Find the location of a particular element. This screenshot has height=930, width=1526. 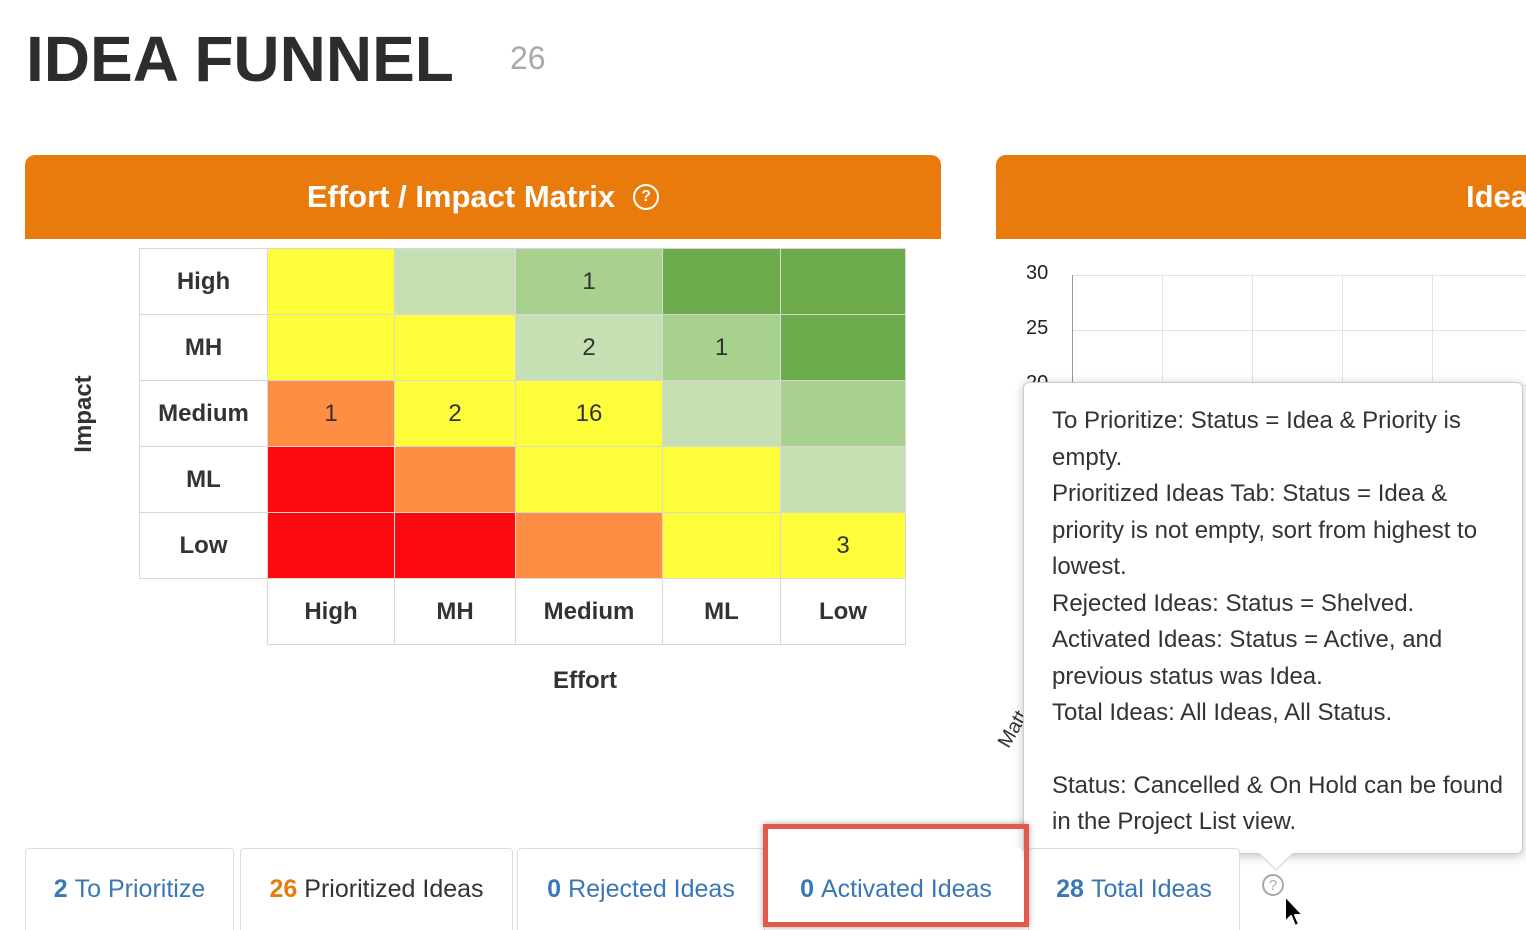

effort-axis-label: Effort is located at coordinates (585, 680).